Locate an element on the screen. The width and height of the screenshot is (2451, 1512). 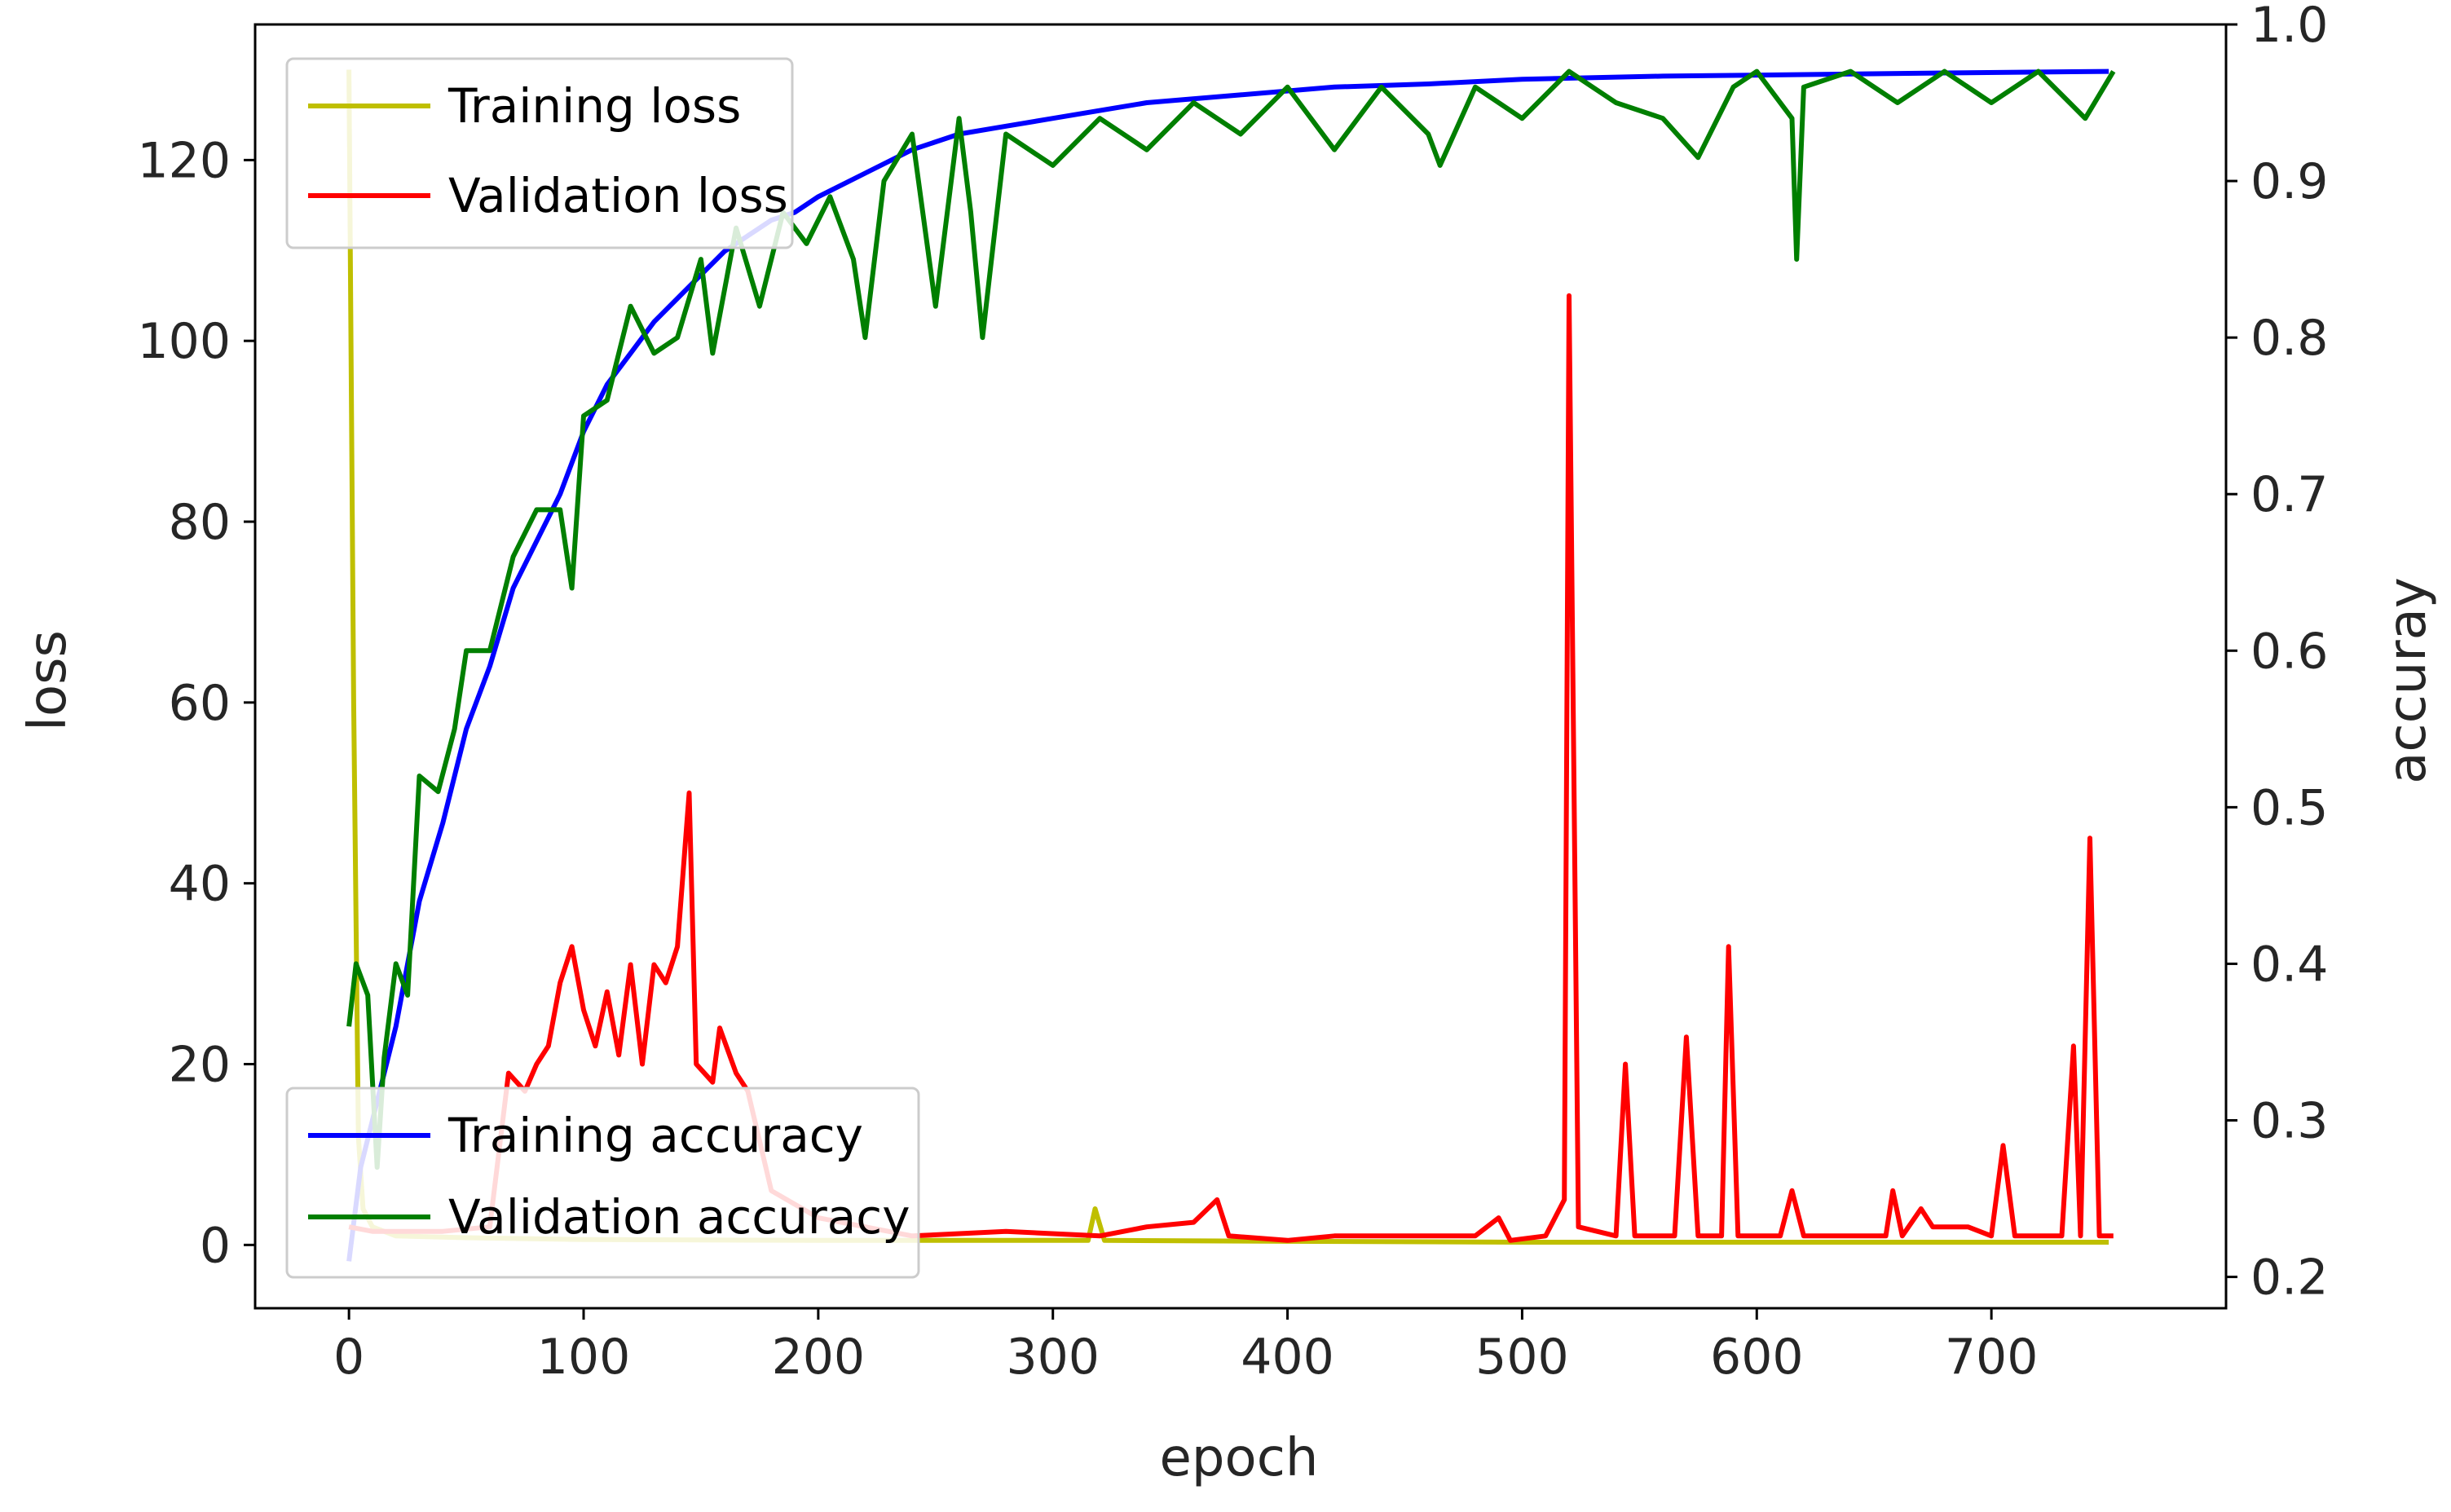
x-tick-label: 400 is located at coordinates (1287, 1357).